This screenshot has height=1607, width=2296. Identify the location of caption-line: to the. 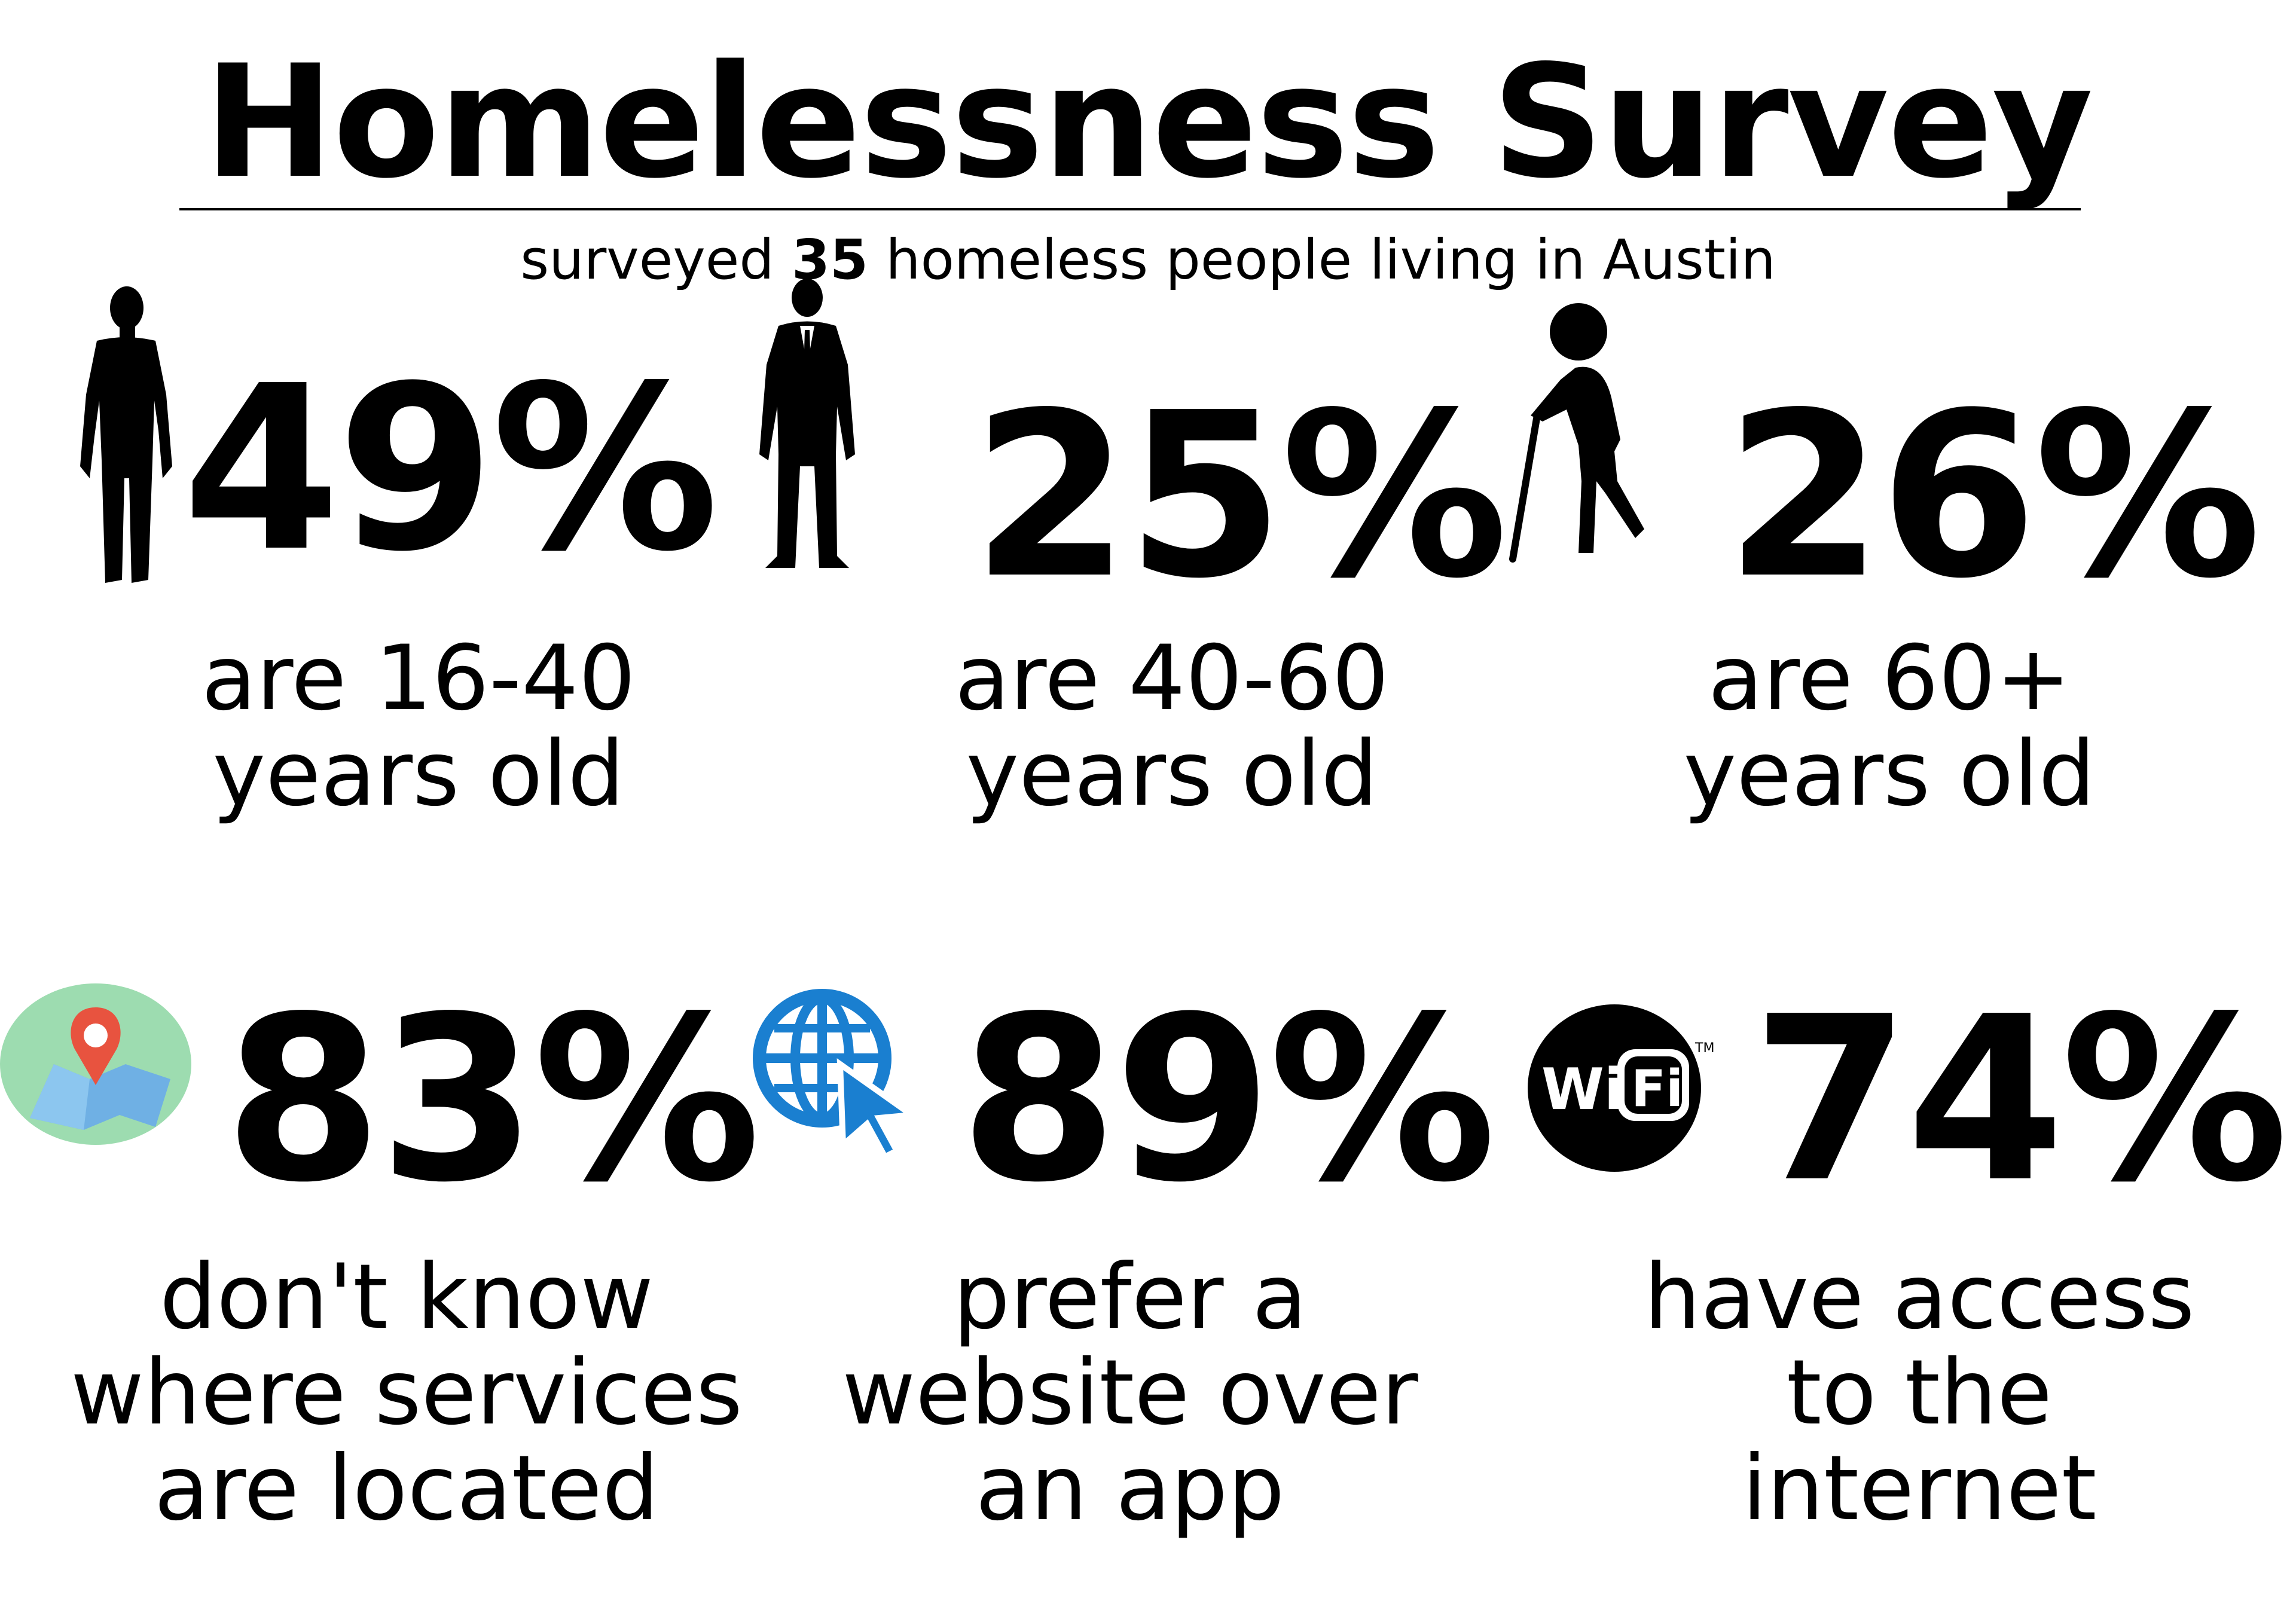
(1919, 1393).